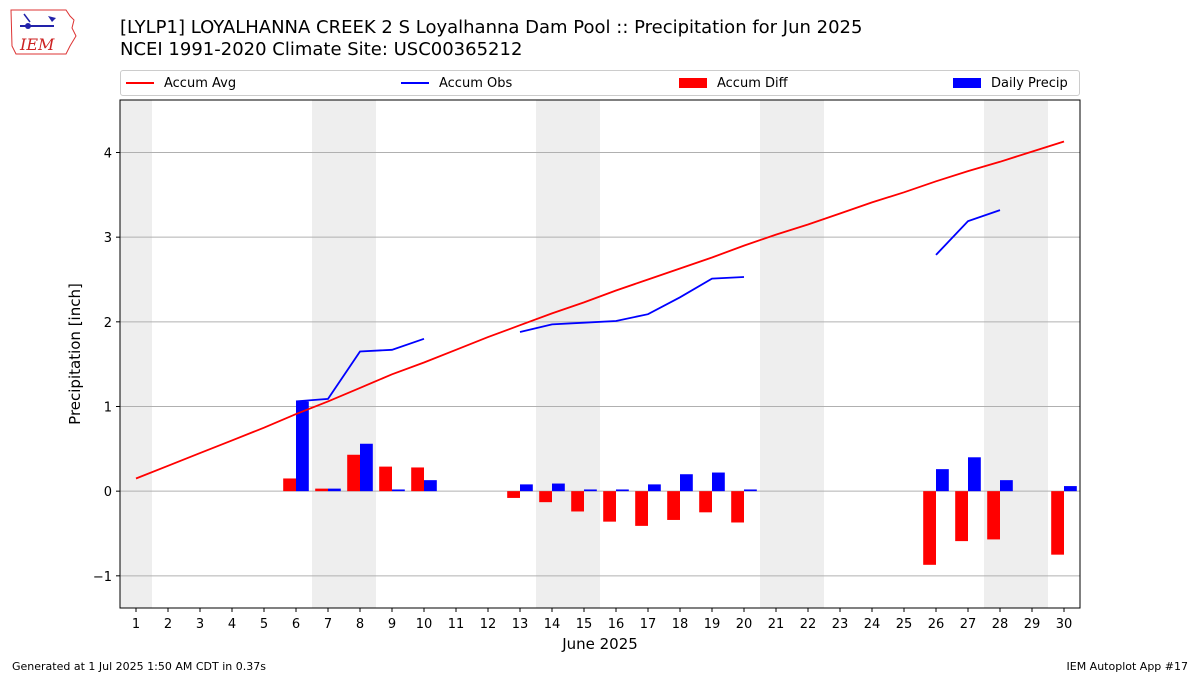 This screenshot has width=1200, height=675. I want to click on x-tick-label: 28, so click(1000, 624).